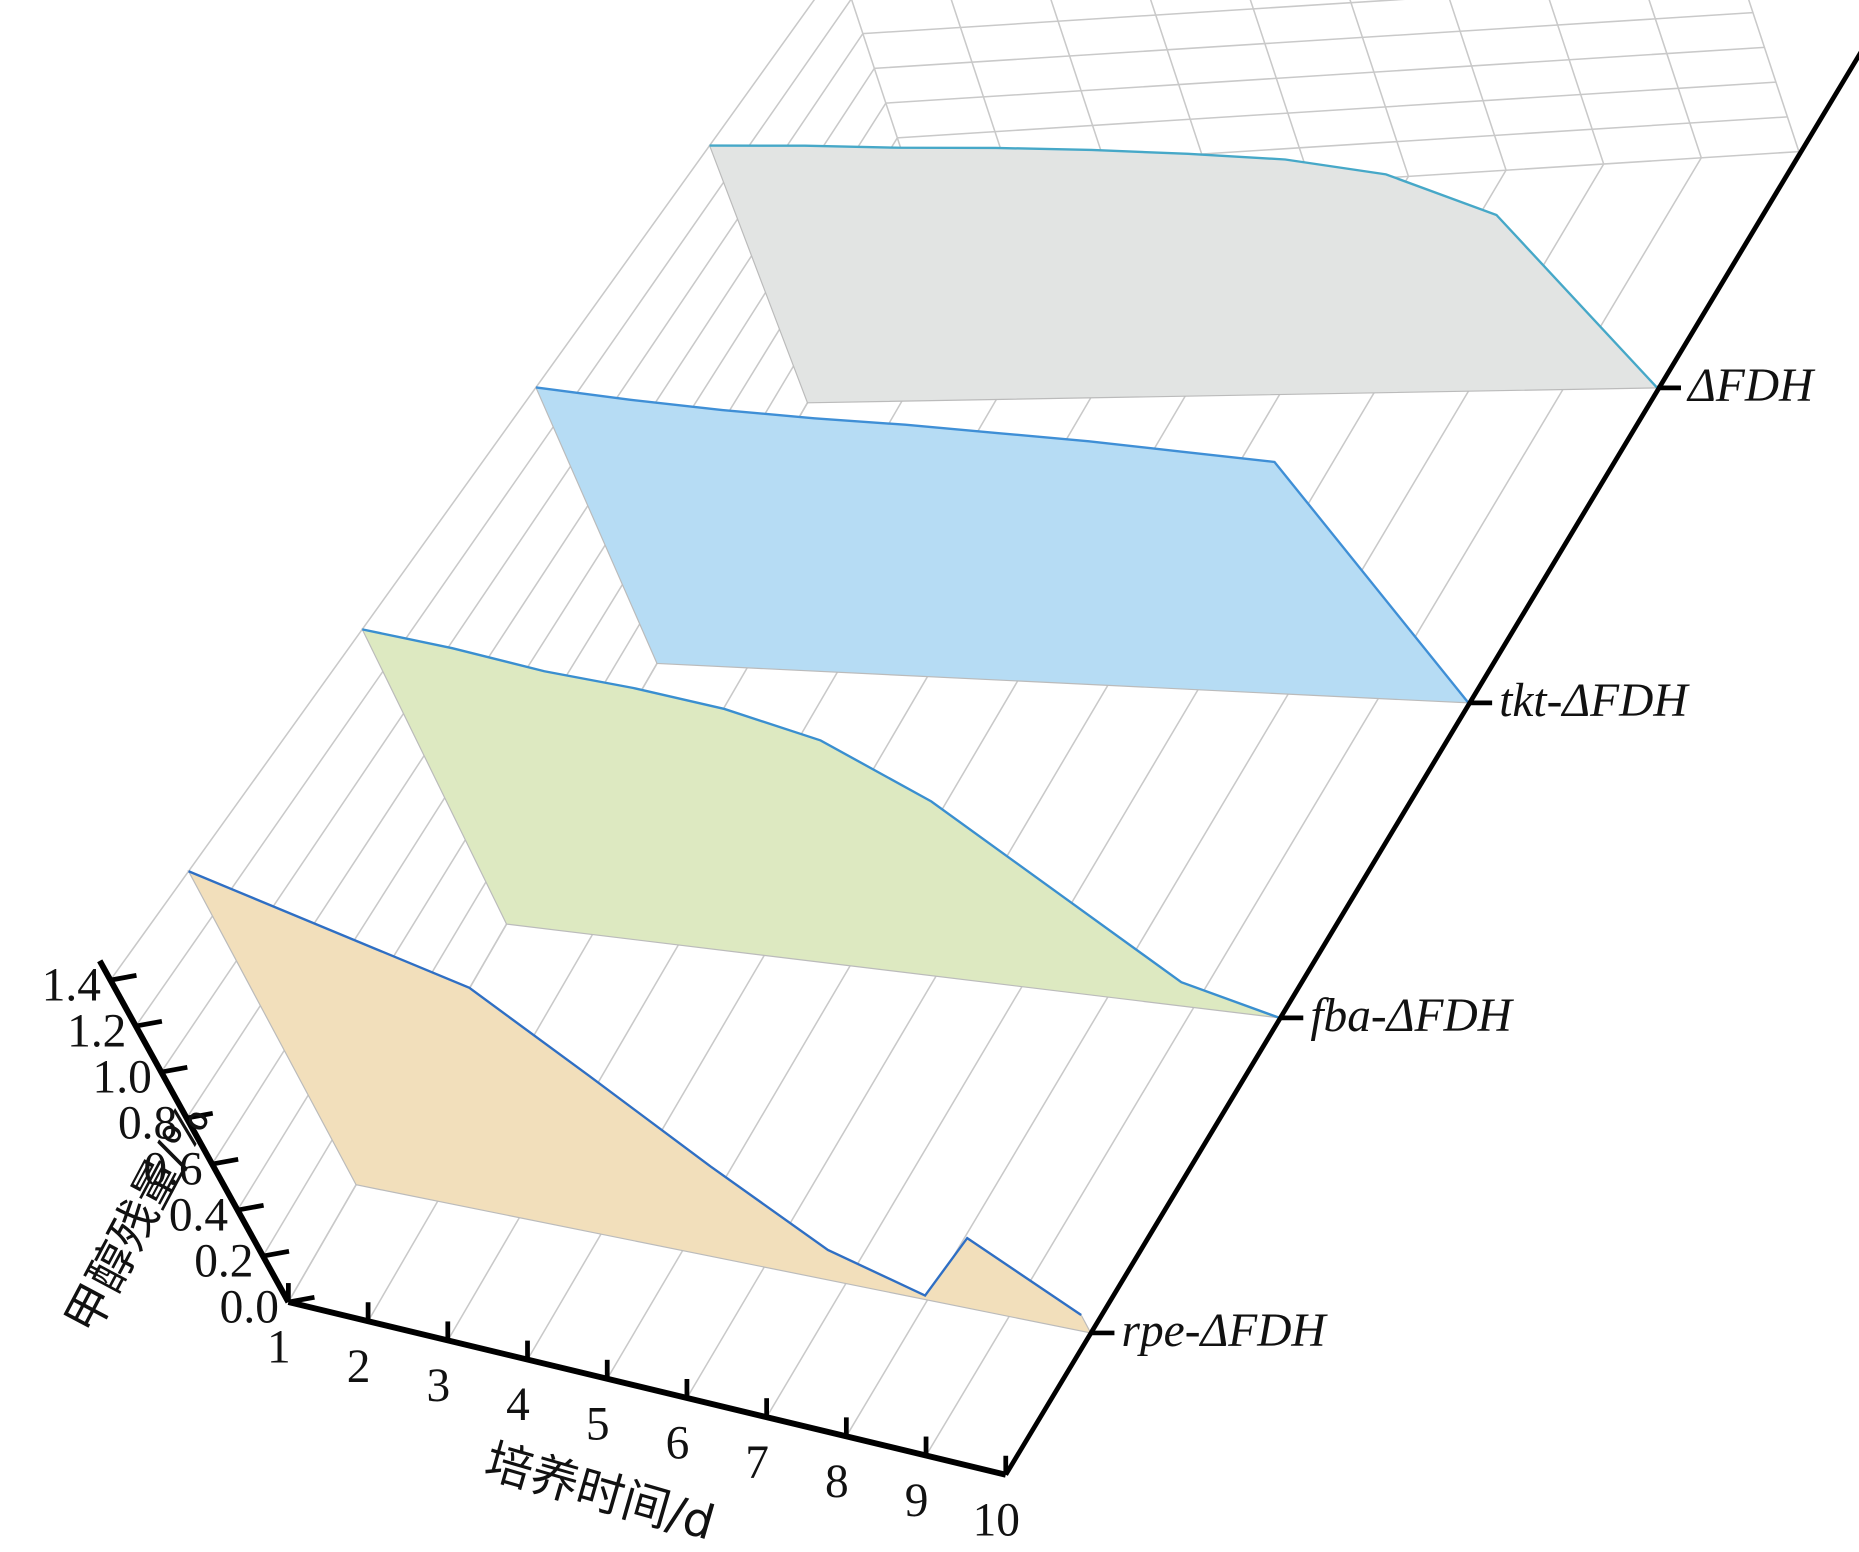 Image resolution: width=1859 pixels, height=1552 pixels. What do you see at coordinates (678, 1444) in the screenshot?
I see `x-tick-label: 6` at bounding box center [678, 1444].